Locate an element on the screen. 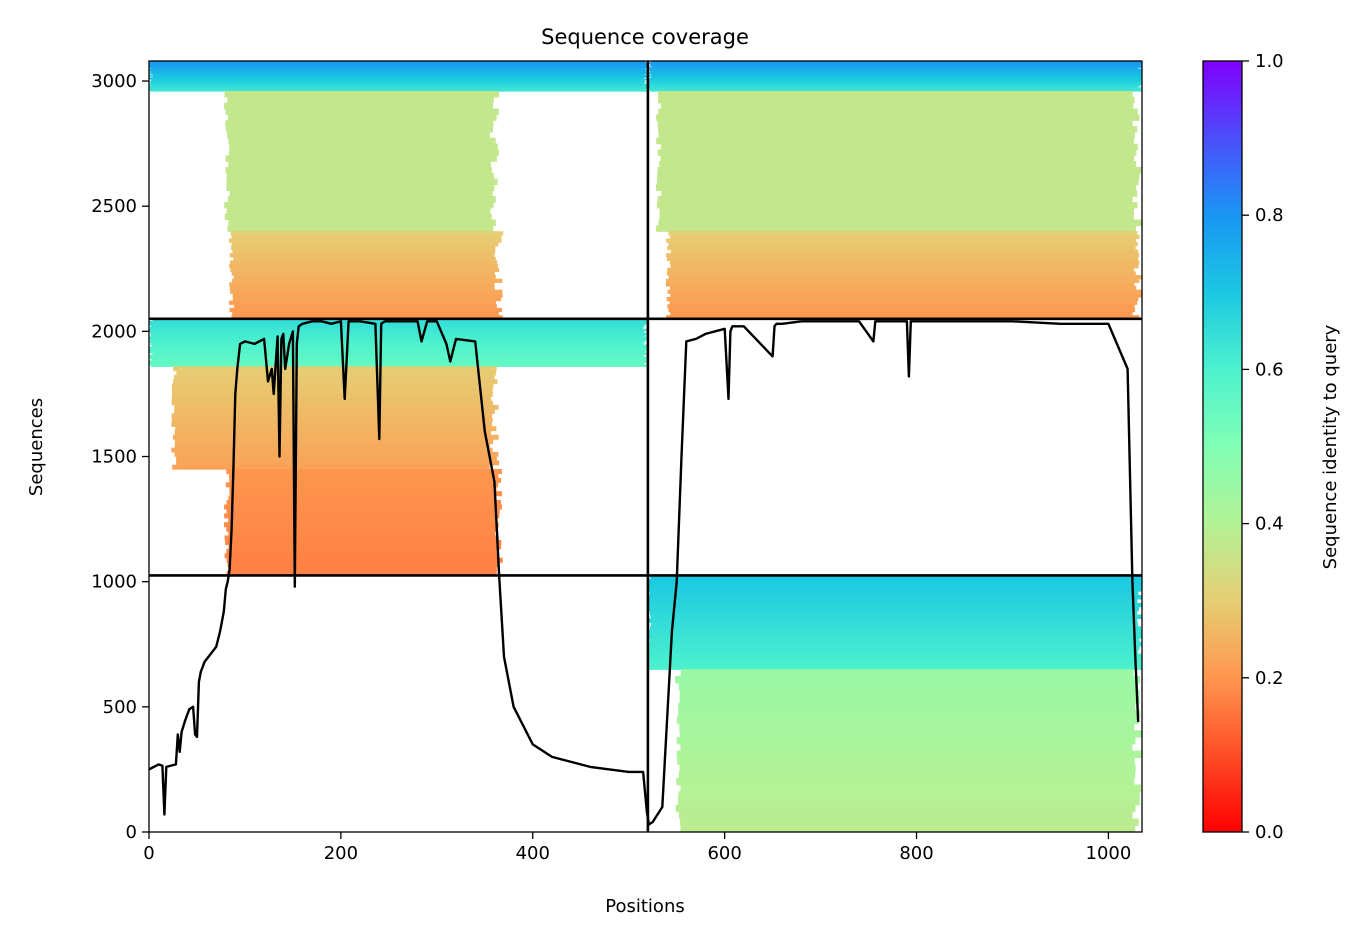  y-tick-label: 2500 is located at coordinates (114, 206).